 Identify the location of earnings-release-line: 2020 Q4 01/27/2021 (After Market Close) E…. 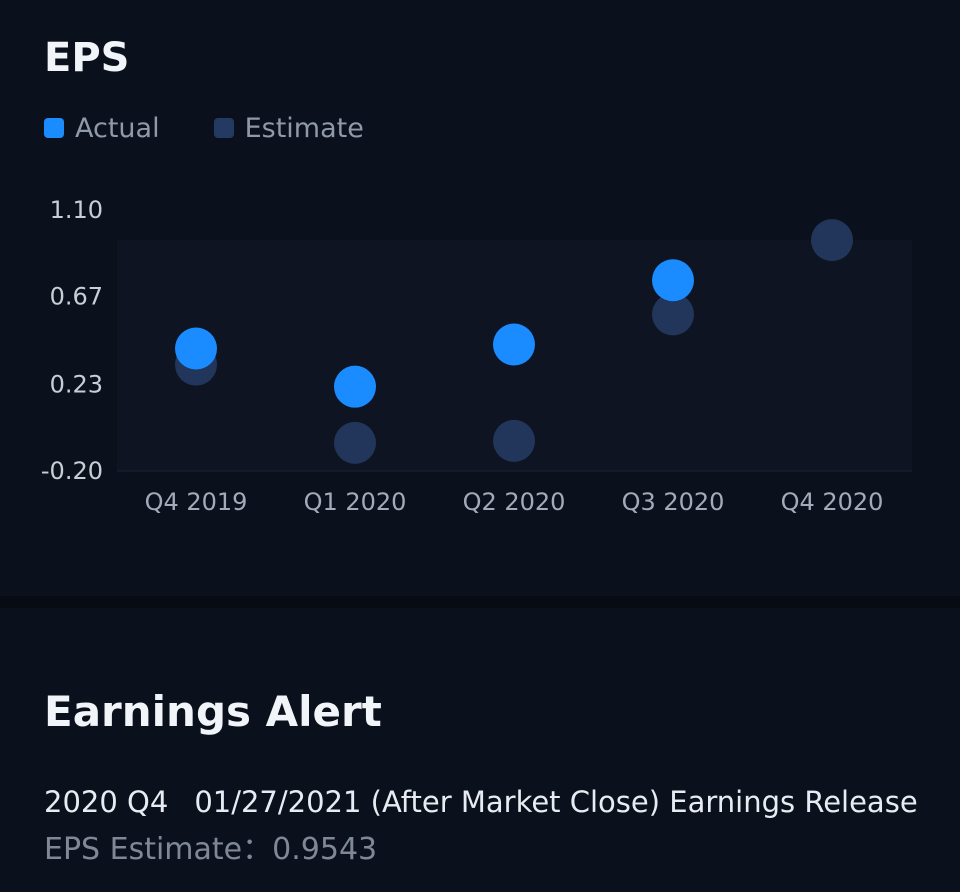
(481, 802).